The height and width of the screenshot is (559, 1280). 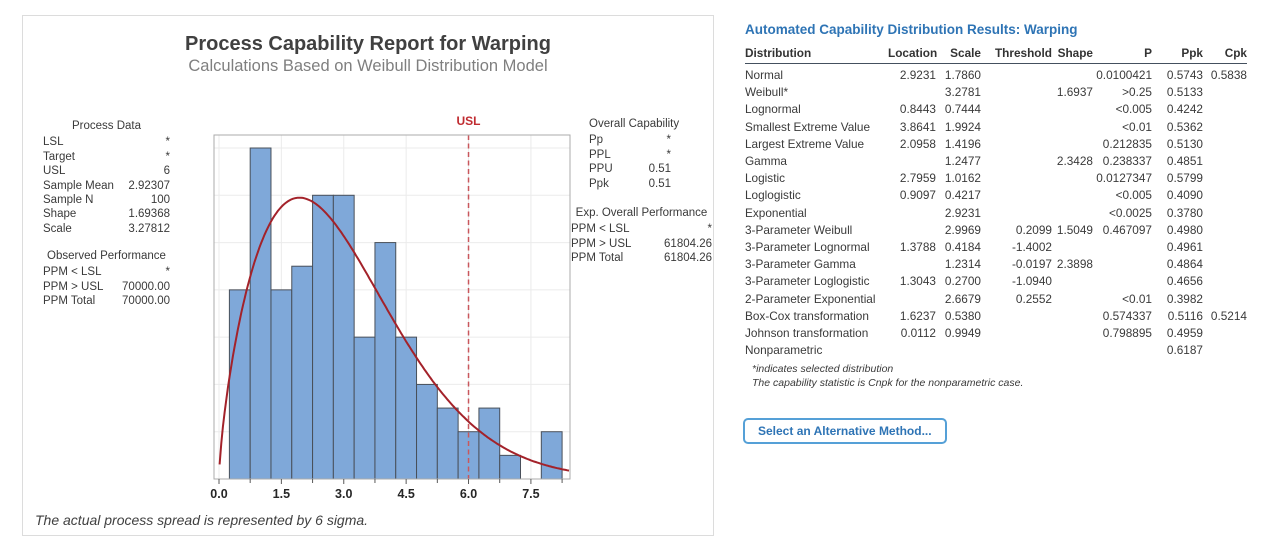 I want to click on stat-label: PPM > USL, so click(x=73, y=286).